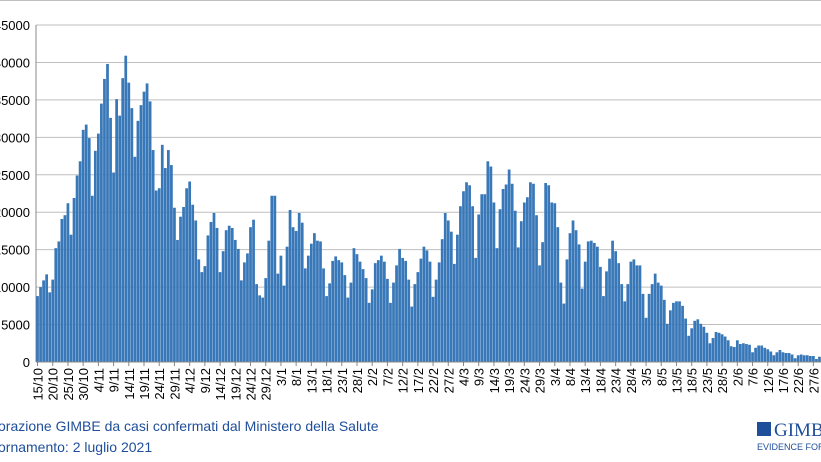 The image size is (821, 462). Describe the element at coordinates (251, 384) in the screenshot. I see `x-tick-label: 24/12` at that location.